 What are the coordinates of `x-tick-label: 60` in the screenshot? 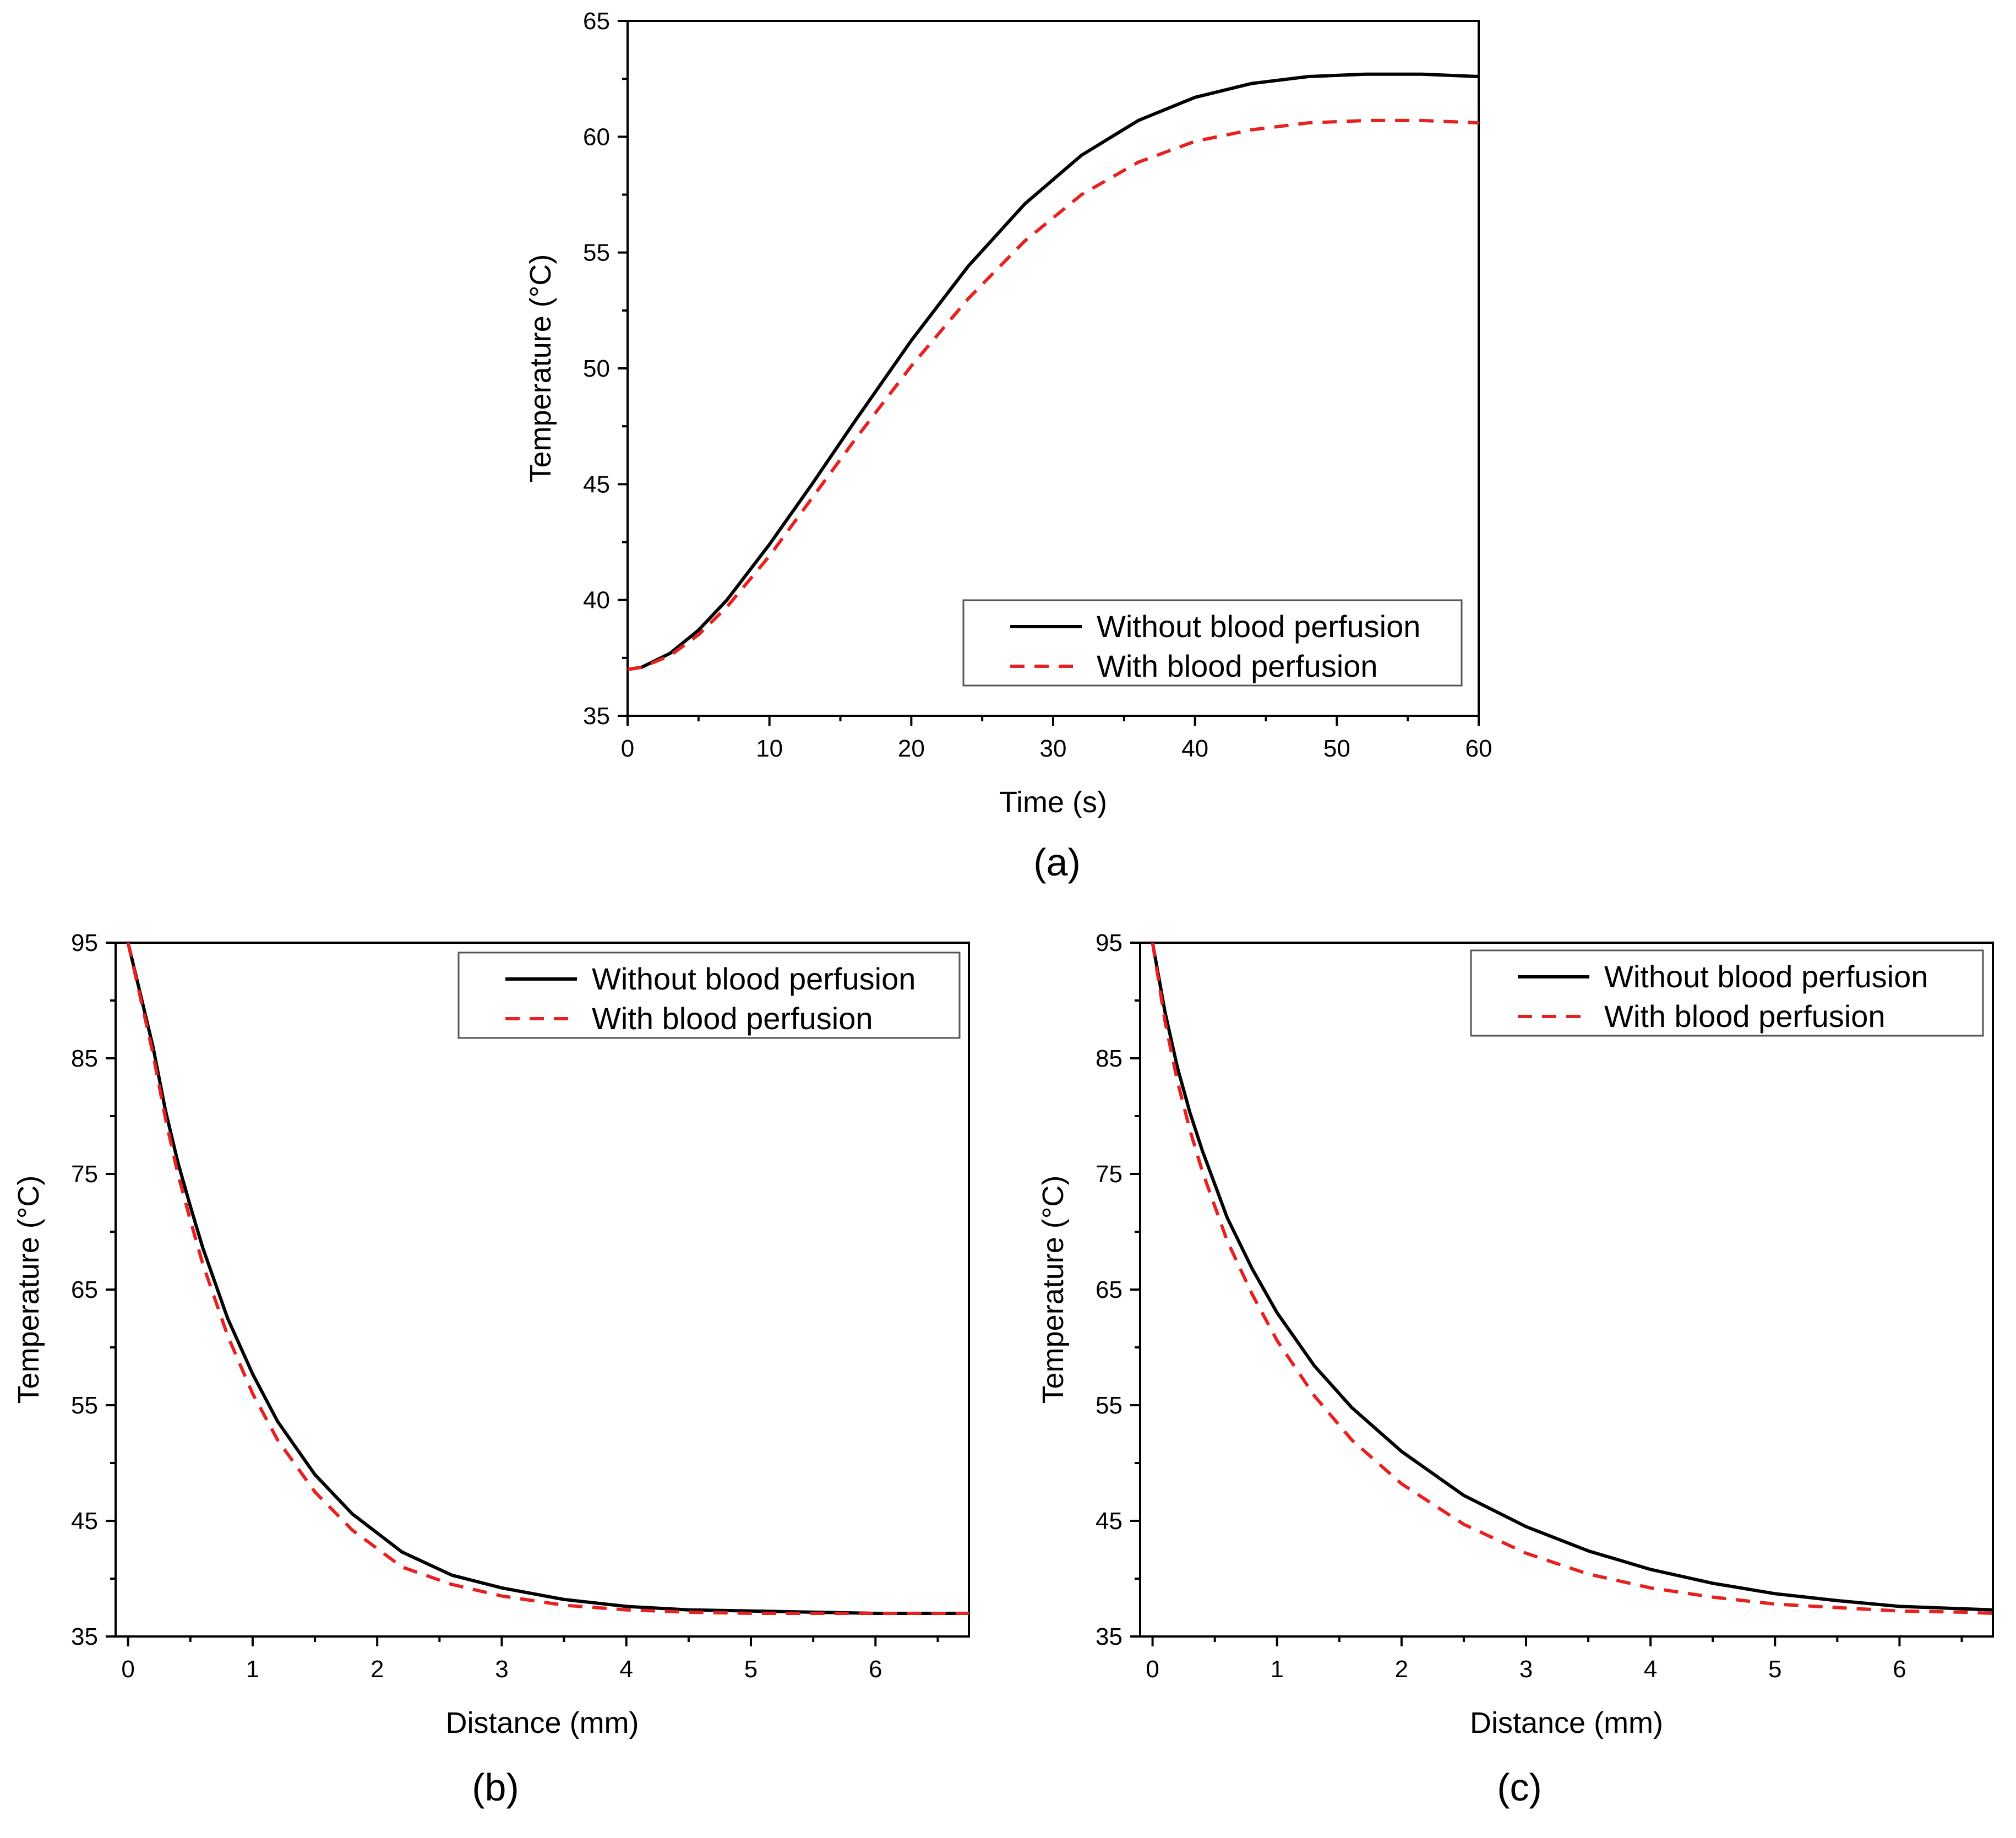 It's located at (1478, 748).